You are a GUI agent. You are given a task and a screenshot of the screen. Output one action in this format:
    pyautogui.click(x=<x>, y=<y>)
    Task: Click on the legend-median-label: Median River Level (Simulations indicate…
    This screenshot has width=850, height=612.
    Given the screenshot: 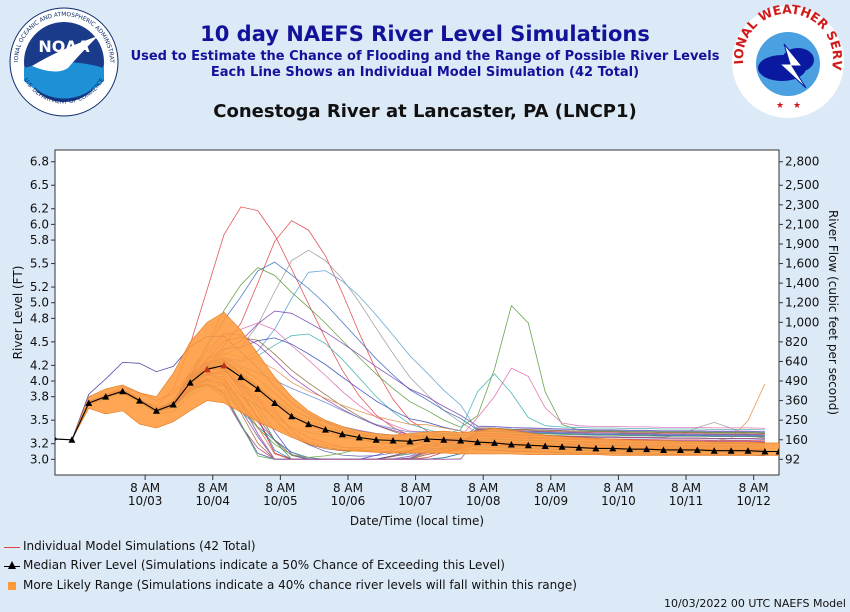 What is the action you would take?
    pyautogui.click(x=264, y=565)
    